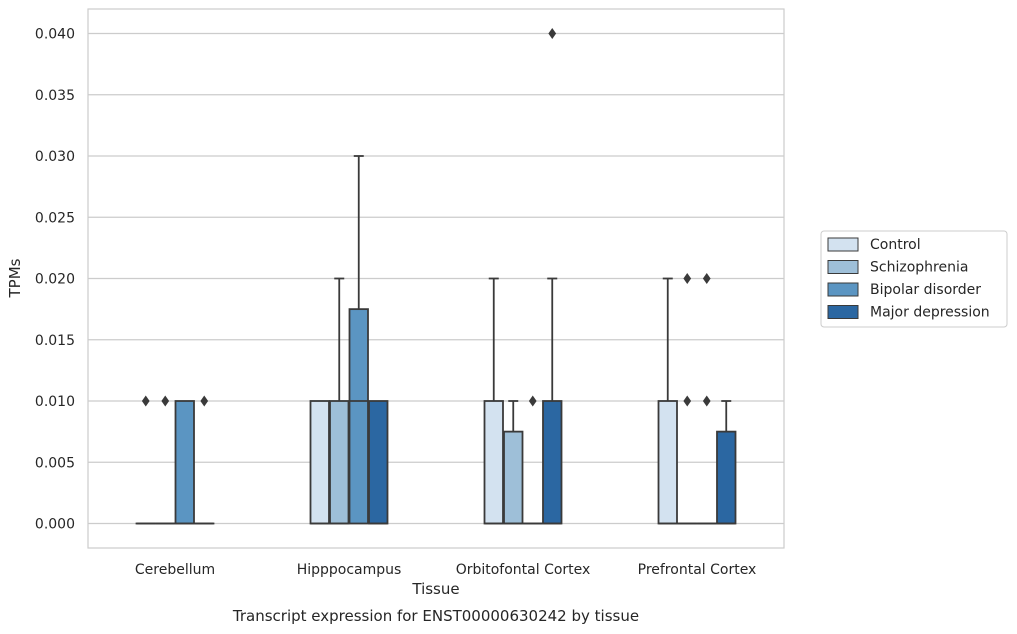 This screenshot has width=1017, height=634. I want to click on legend-label: Bipolar disorder, so click(925, 290).